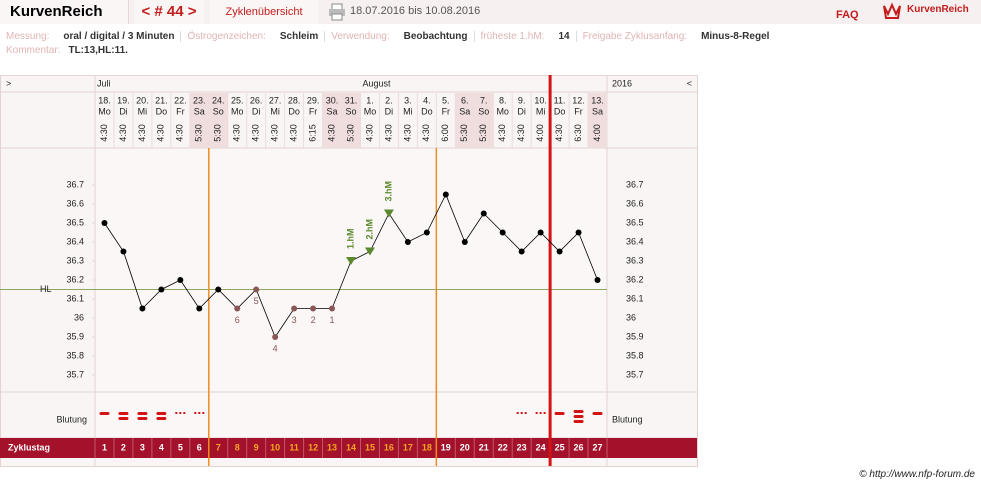 The height and width of the screenshot is (487, 981). I want to click on bleeding-label-right: Blutung, so click(627, 419).